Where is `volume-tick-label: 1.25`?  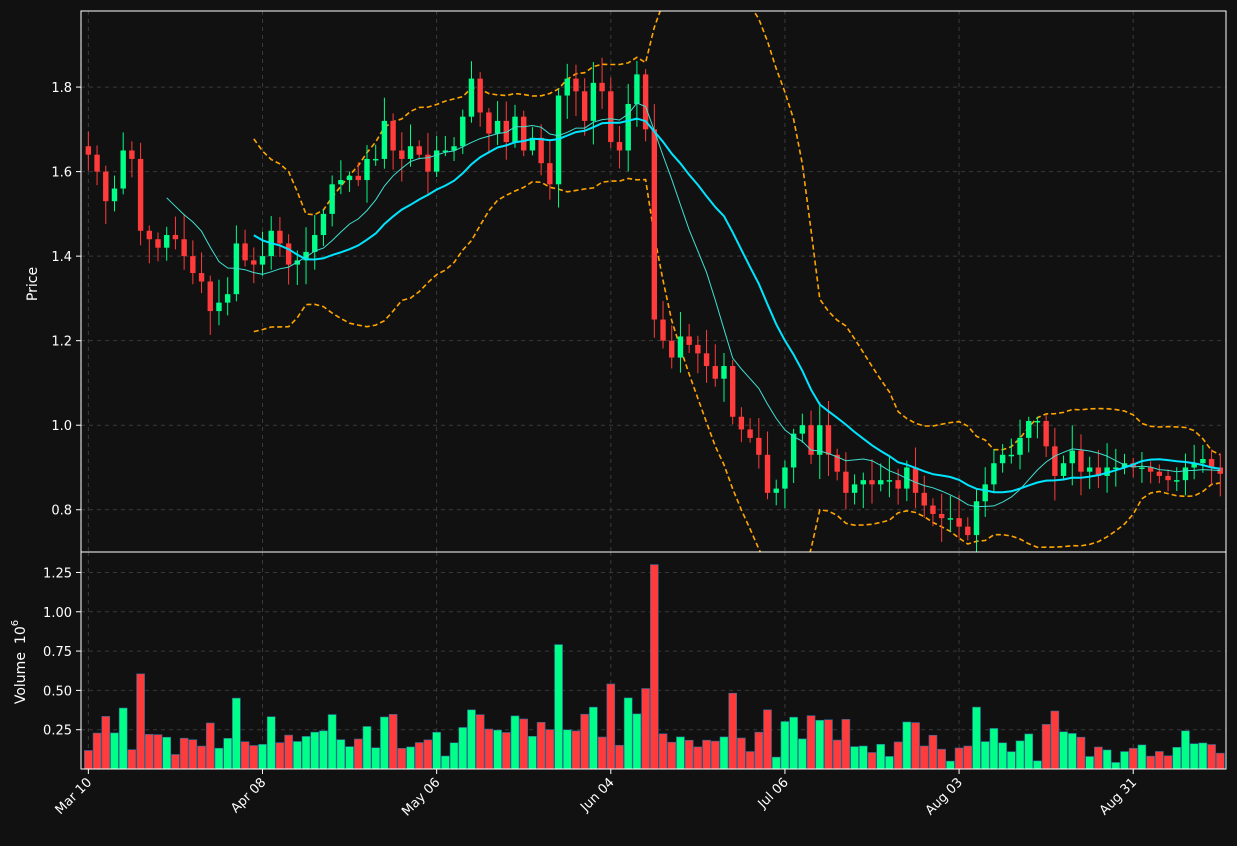 volume-tick-label: 1.25 is located at coordinates (57, 573).